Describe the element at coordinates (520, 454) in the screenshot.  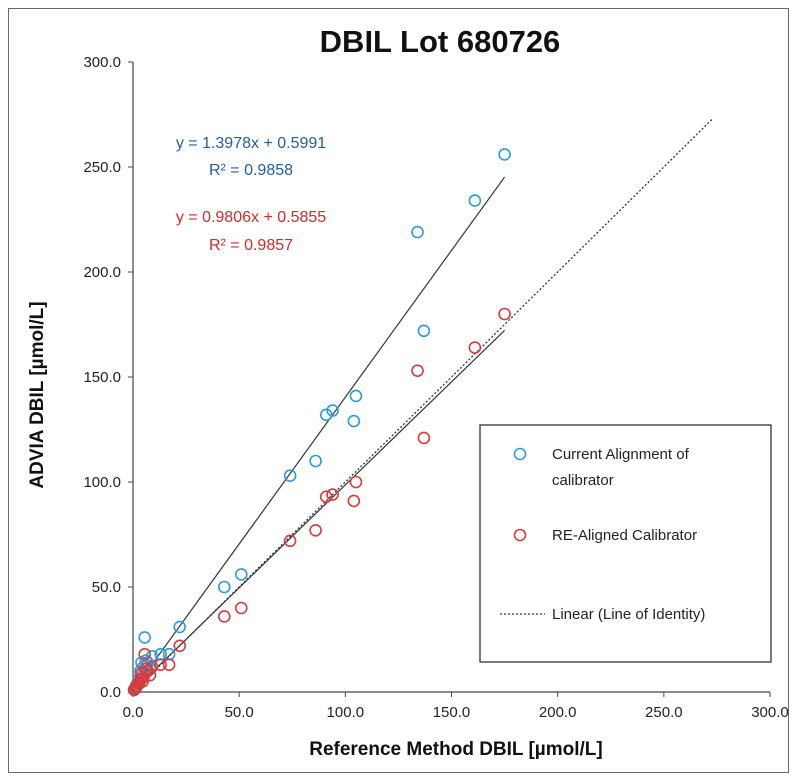
I see `legend-marker-current` at that location.